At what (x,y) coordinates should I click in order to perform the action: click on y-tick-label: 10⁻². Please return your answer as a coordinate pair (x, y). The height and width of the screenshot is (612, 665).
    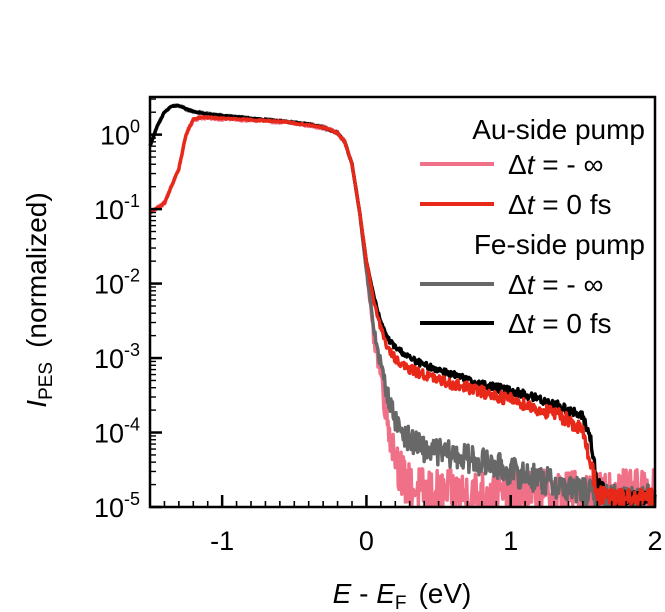
    Looking at the image, I should click on (117, 283).